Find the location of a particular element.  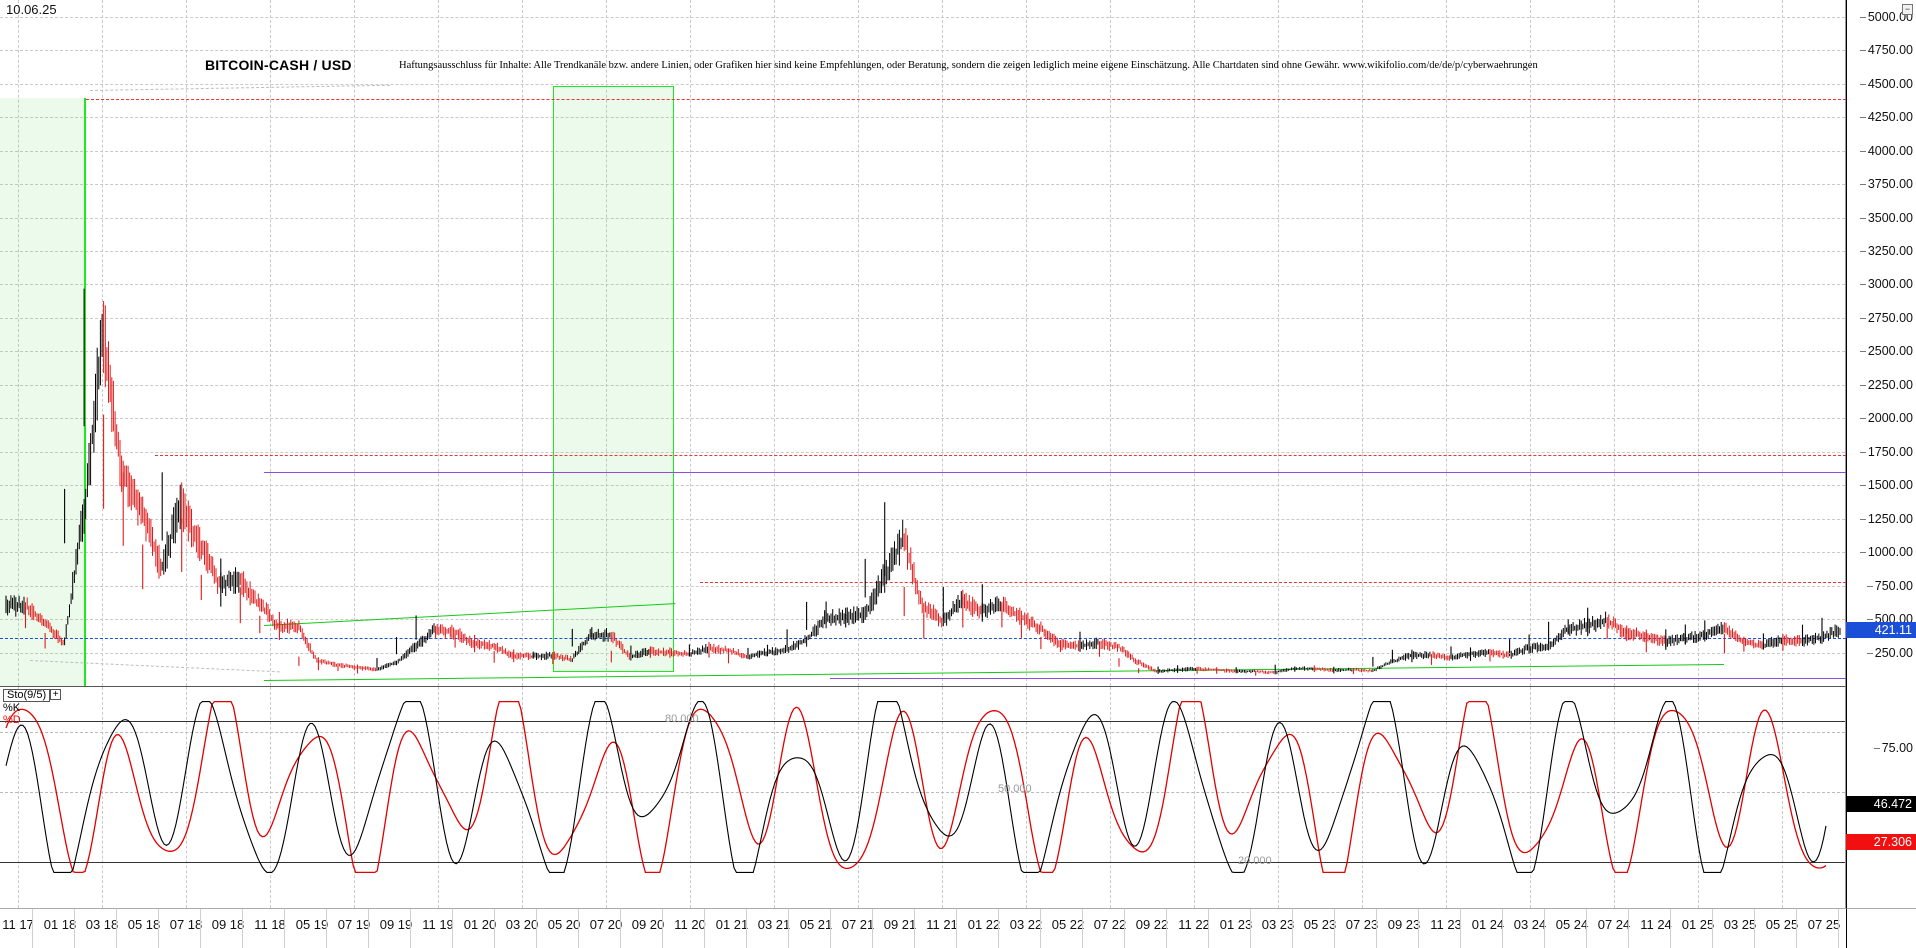

time-tick: 11 17 is located at coordinates (18, 924).